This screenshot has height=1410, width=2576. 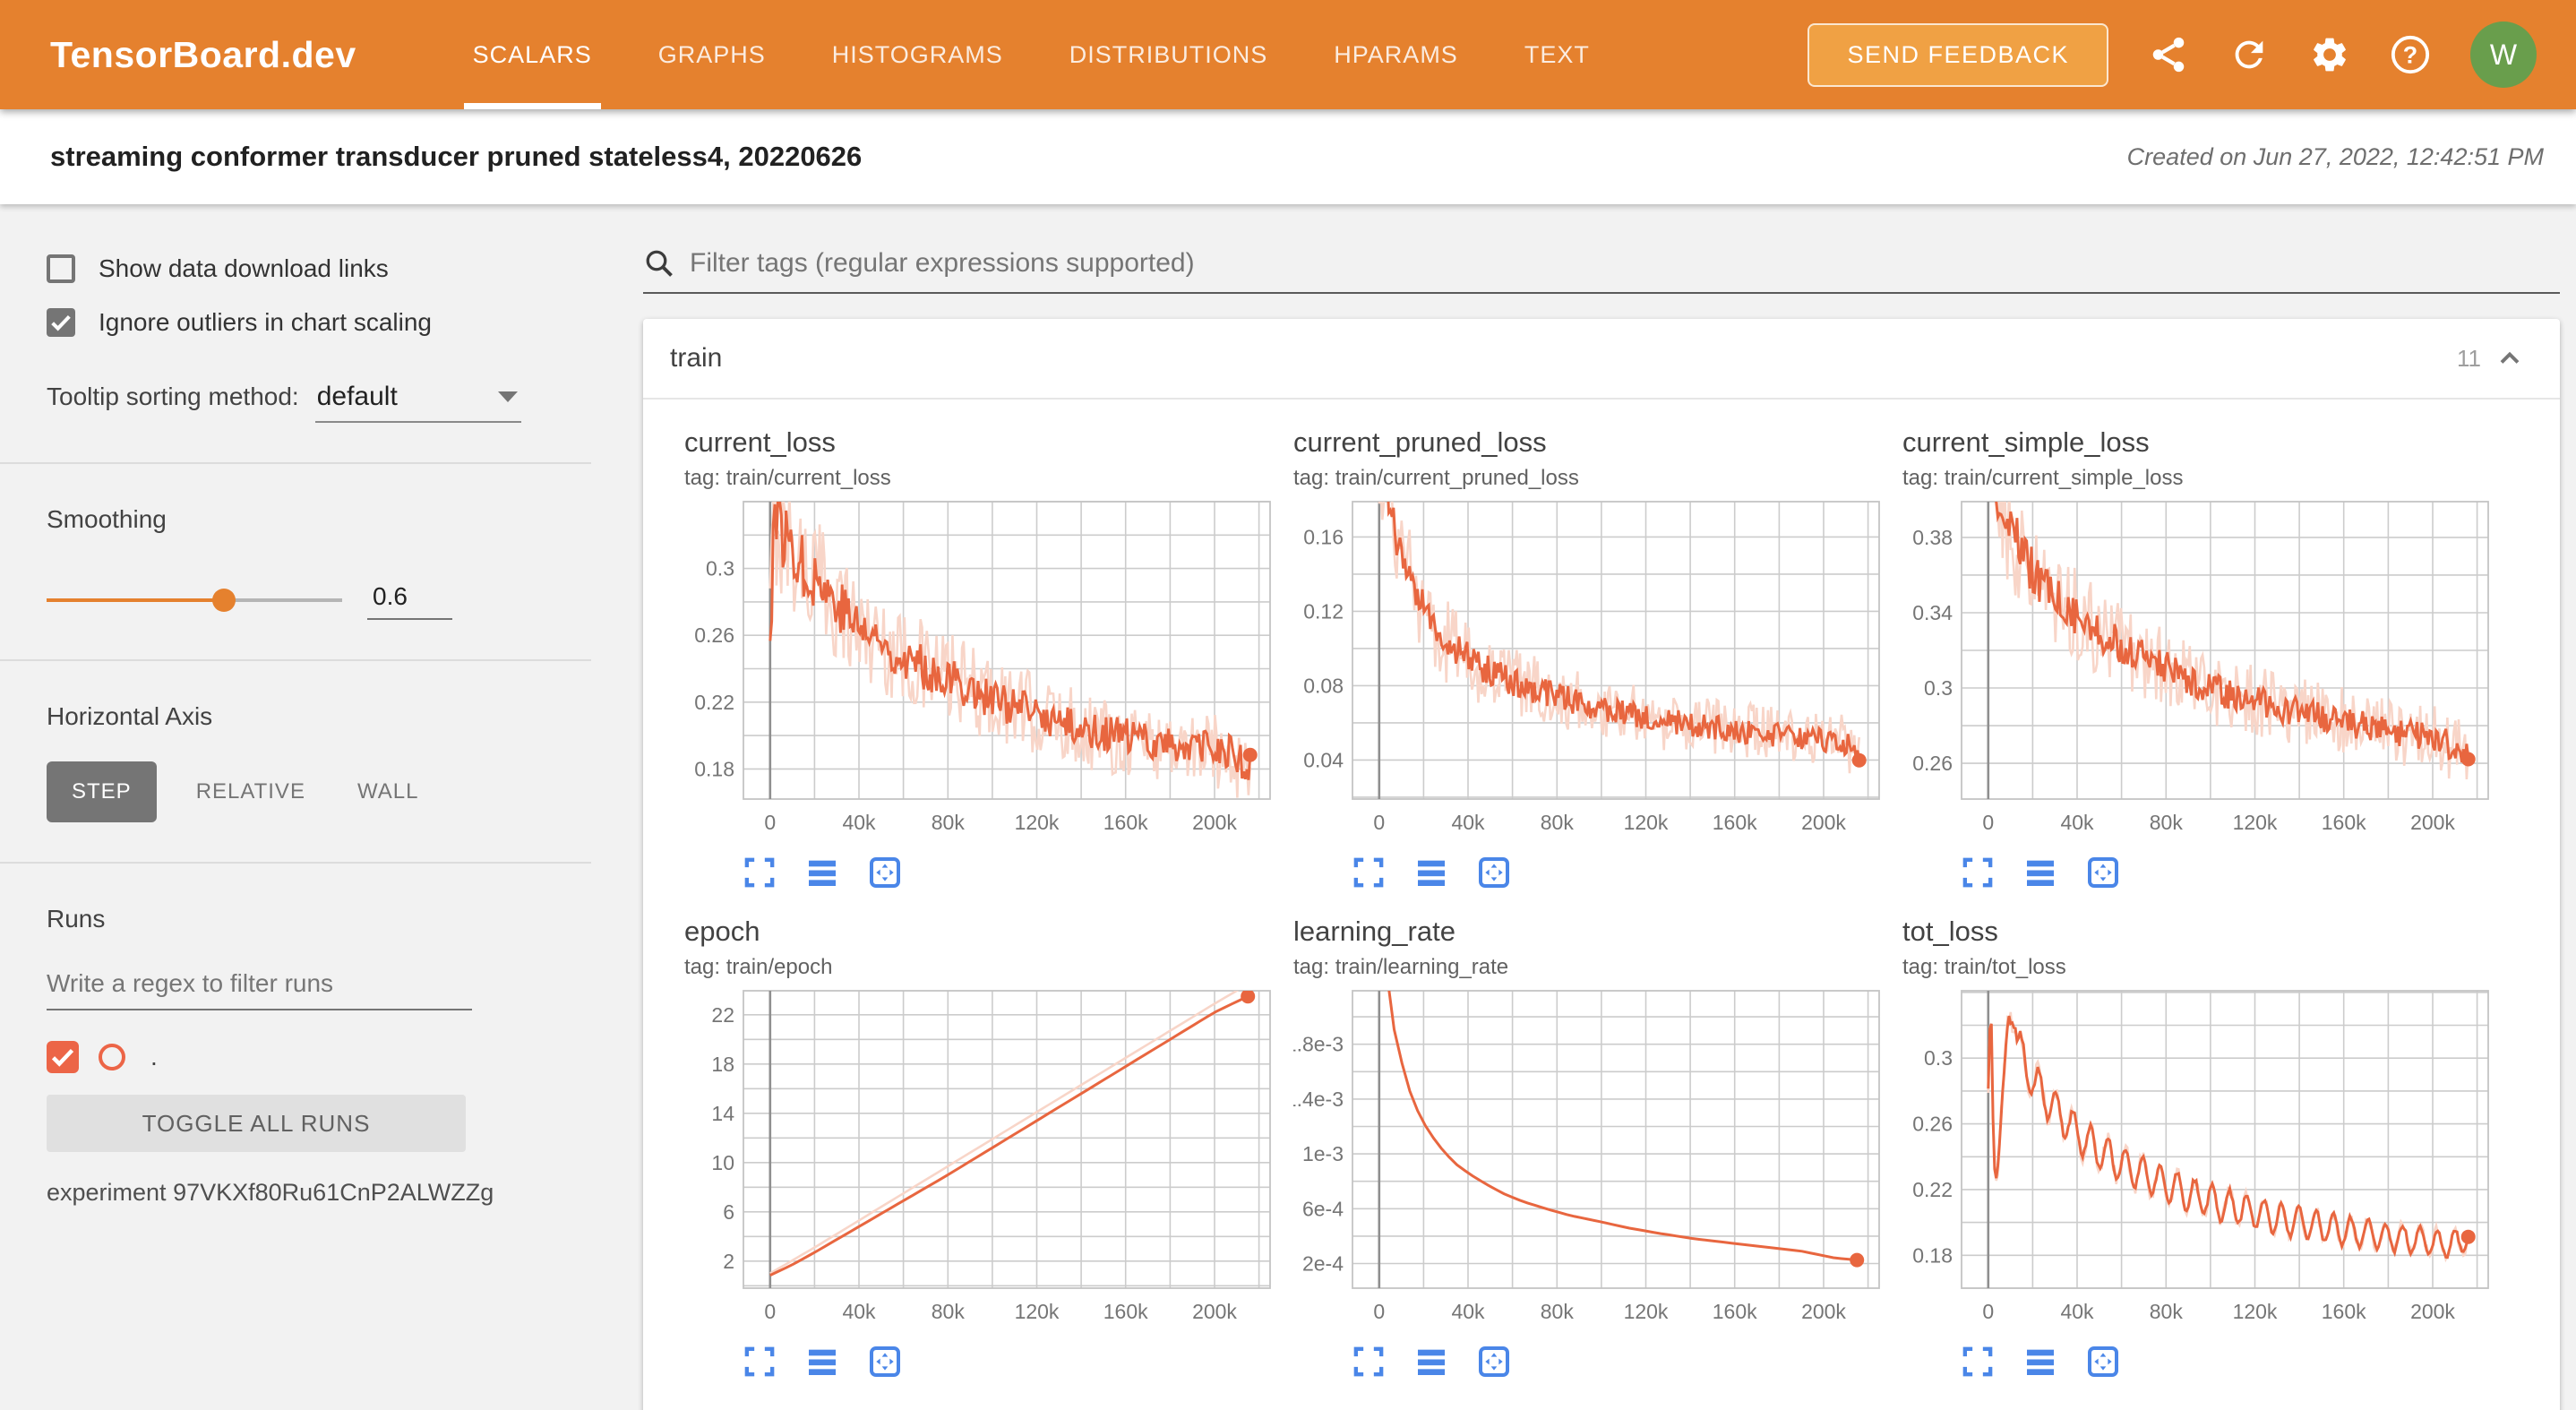 What do you see at coordinates (102, 791) in the screenshot?
I see `axis-step-button: STEP` at bounding box center [102, 791].